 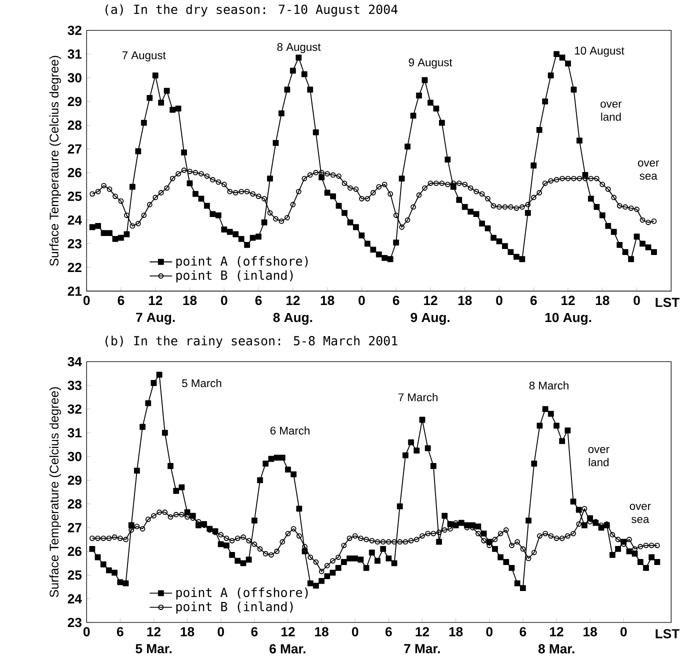 I want to click on y-tick-label: 33, so click(x=75, y=385).